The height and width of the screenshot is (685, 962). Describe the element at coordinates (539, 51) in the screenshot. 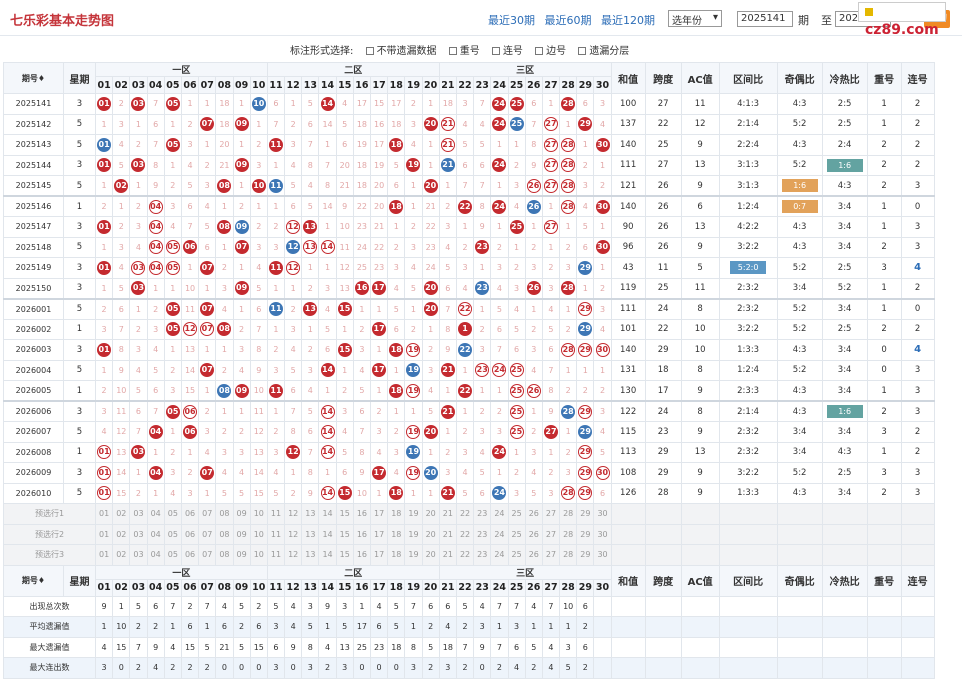

I see `checkbox-edge` at that location.